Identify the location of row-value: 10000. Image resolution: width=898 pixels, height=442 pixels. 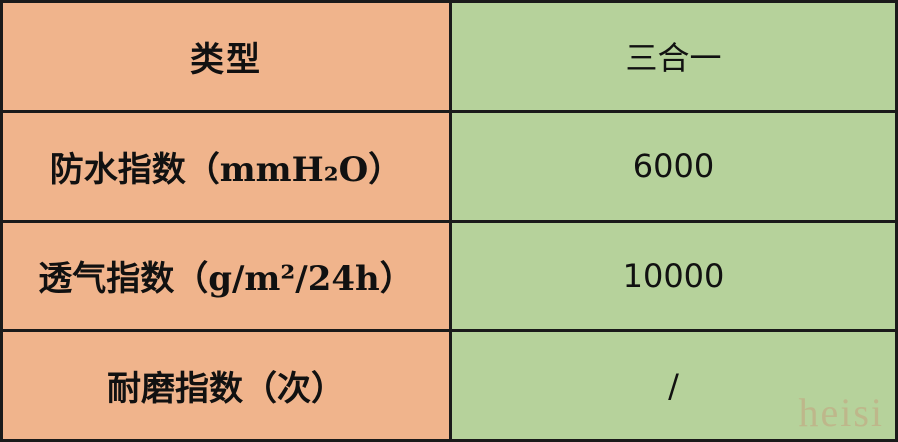
(673, 276).